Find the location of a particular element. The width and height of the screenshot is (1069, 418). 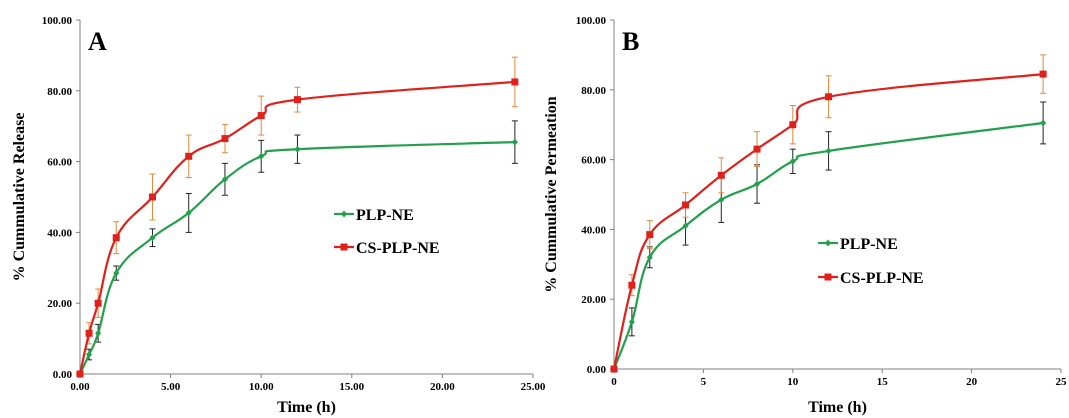

x-tick-label: 0 is located at coordinates (614, 382).